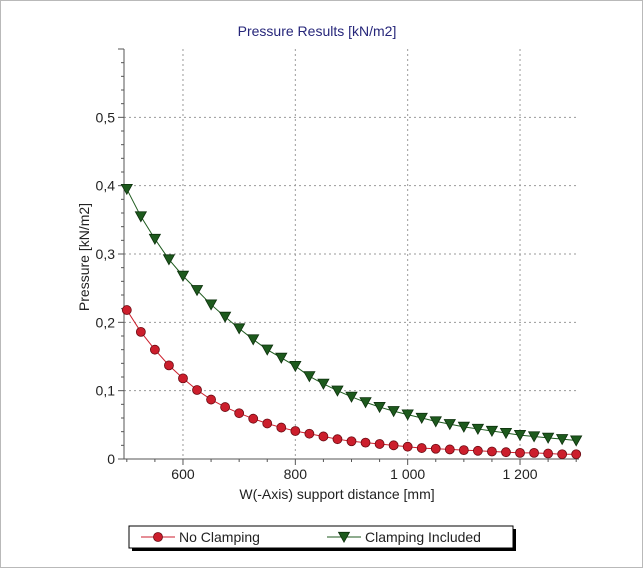 This screenshot has width=643, height=568. I want to click on x-tick-label: 1 200, so click(519, 474).